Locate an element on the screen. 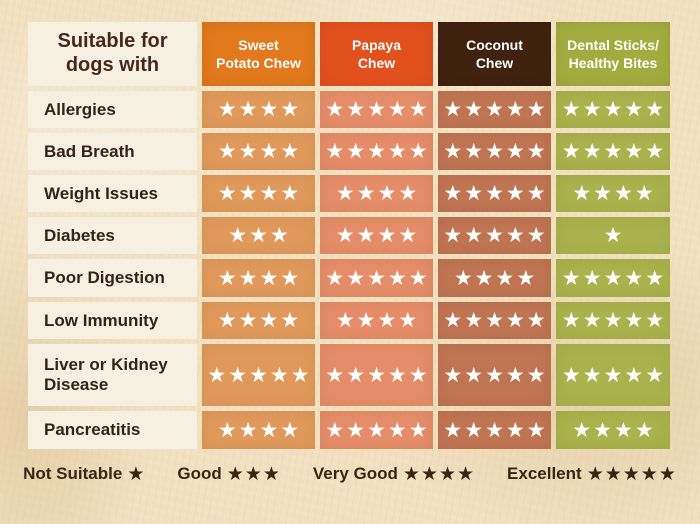 This screenshot has width=700, height=524. row-label: Diabetes is located at coordinates (112, 235).